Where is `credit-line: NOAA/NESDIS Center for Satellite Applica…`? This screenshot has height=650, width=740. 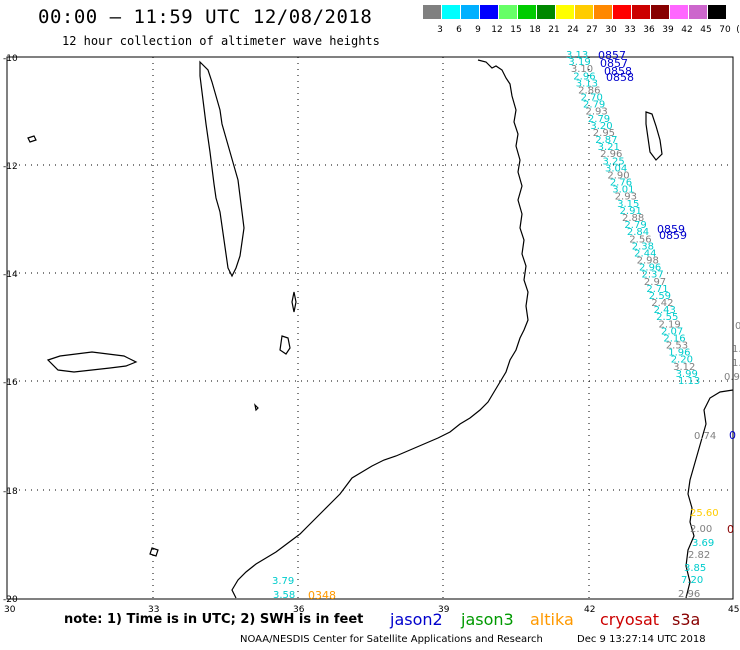
credit-line: NOAA/NESDIS Center for Satellite Applica… is located at coordinates (391, 639).